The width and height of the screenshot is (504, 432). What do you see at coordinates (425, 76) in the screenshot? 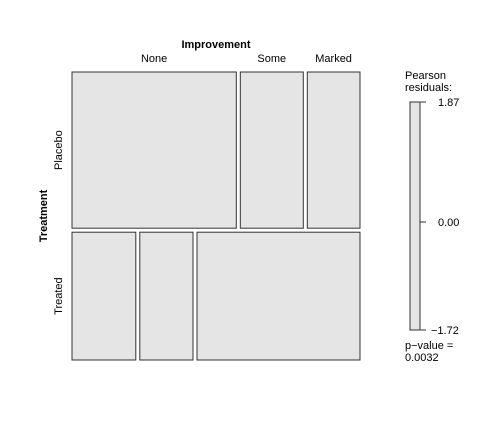
I see `legend-title-line1: Pearson` at bounding box center [425, 76].